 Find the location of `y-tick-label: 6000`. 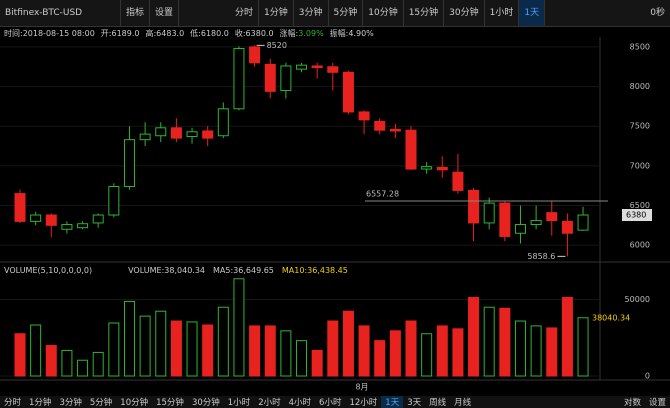

y-tick-label: 6000 is located at coordinates (640, 245).